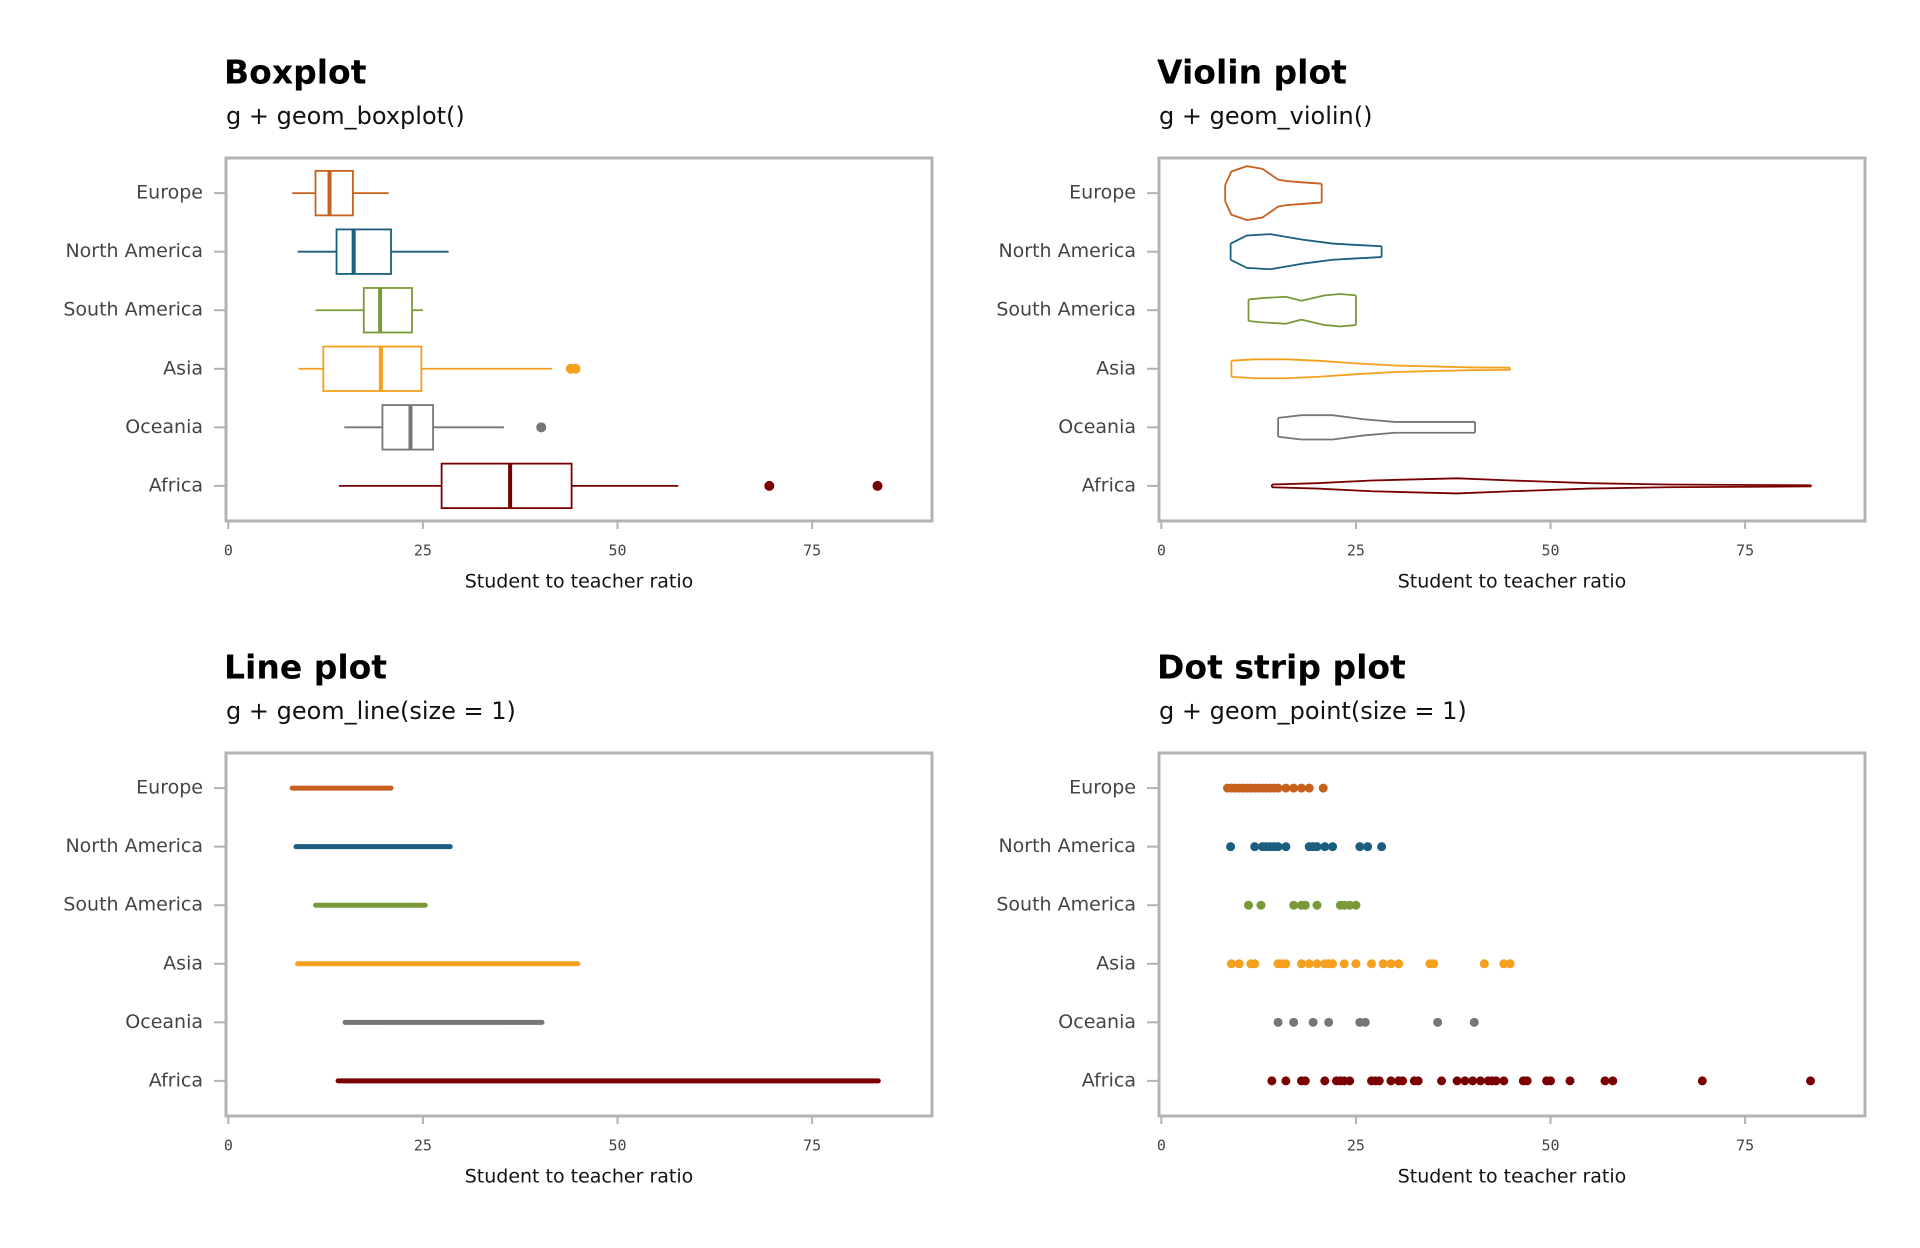 The image size is (1920, 1248). What do you see at coordinates (295, 72) in the screenshot?
I see `chart-title: Boxplot` at bounding box center [295, 72].